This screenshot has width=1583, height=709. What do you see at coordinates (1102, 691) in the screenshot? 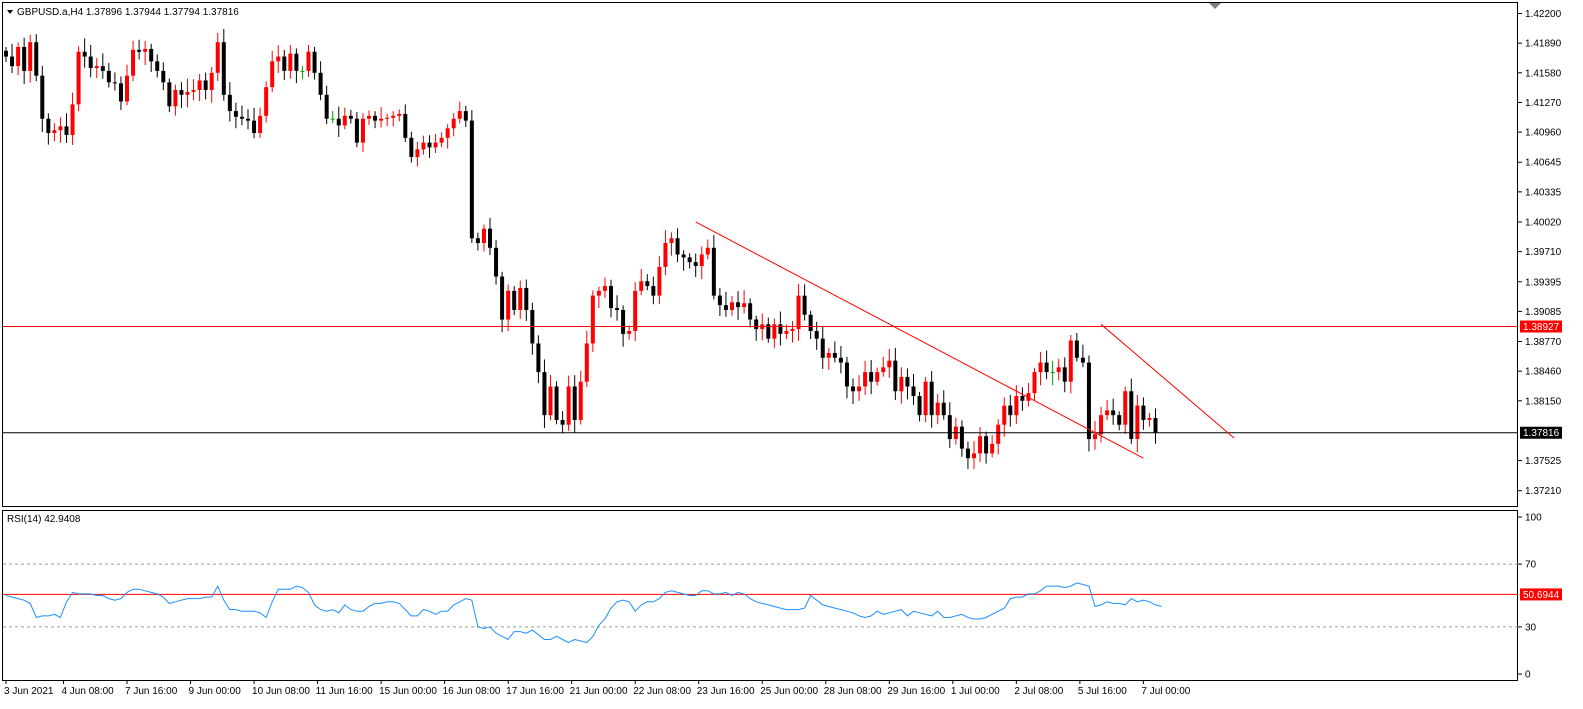
I see `time-tick-label: 5 Jul 16:00` at bounding box center [1102, 691].